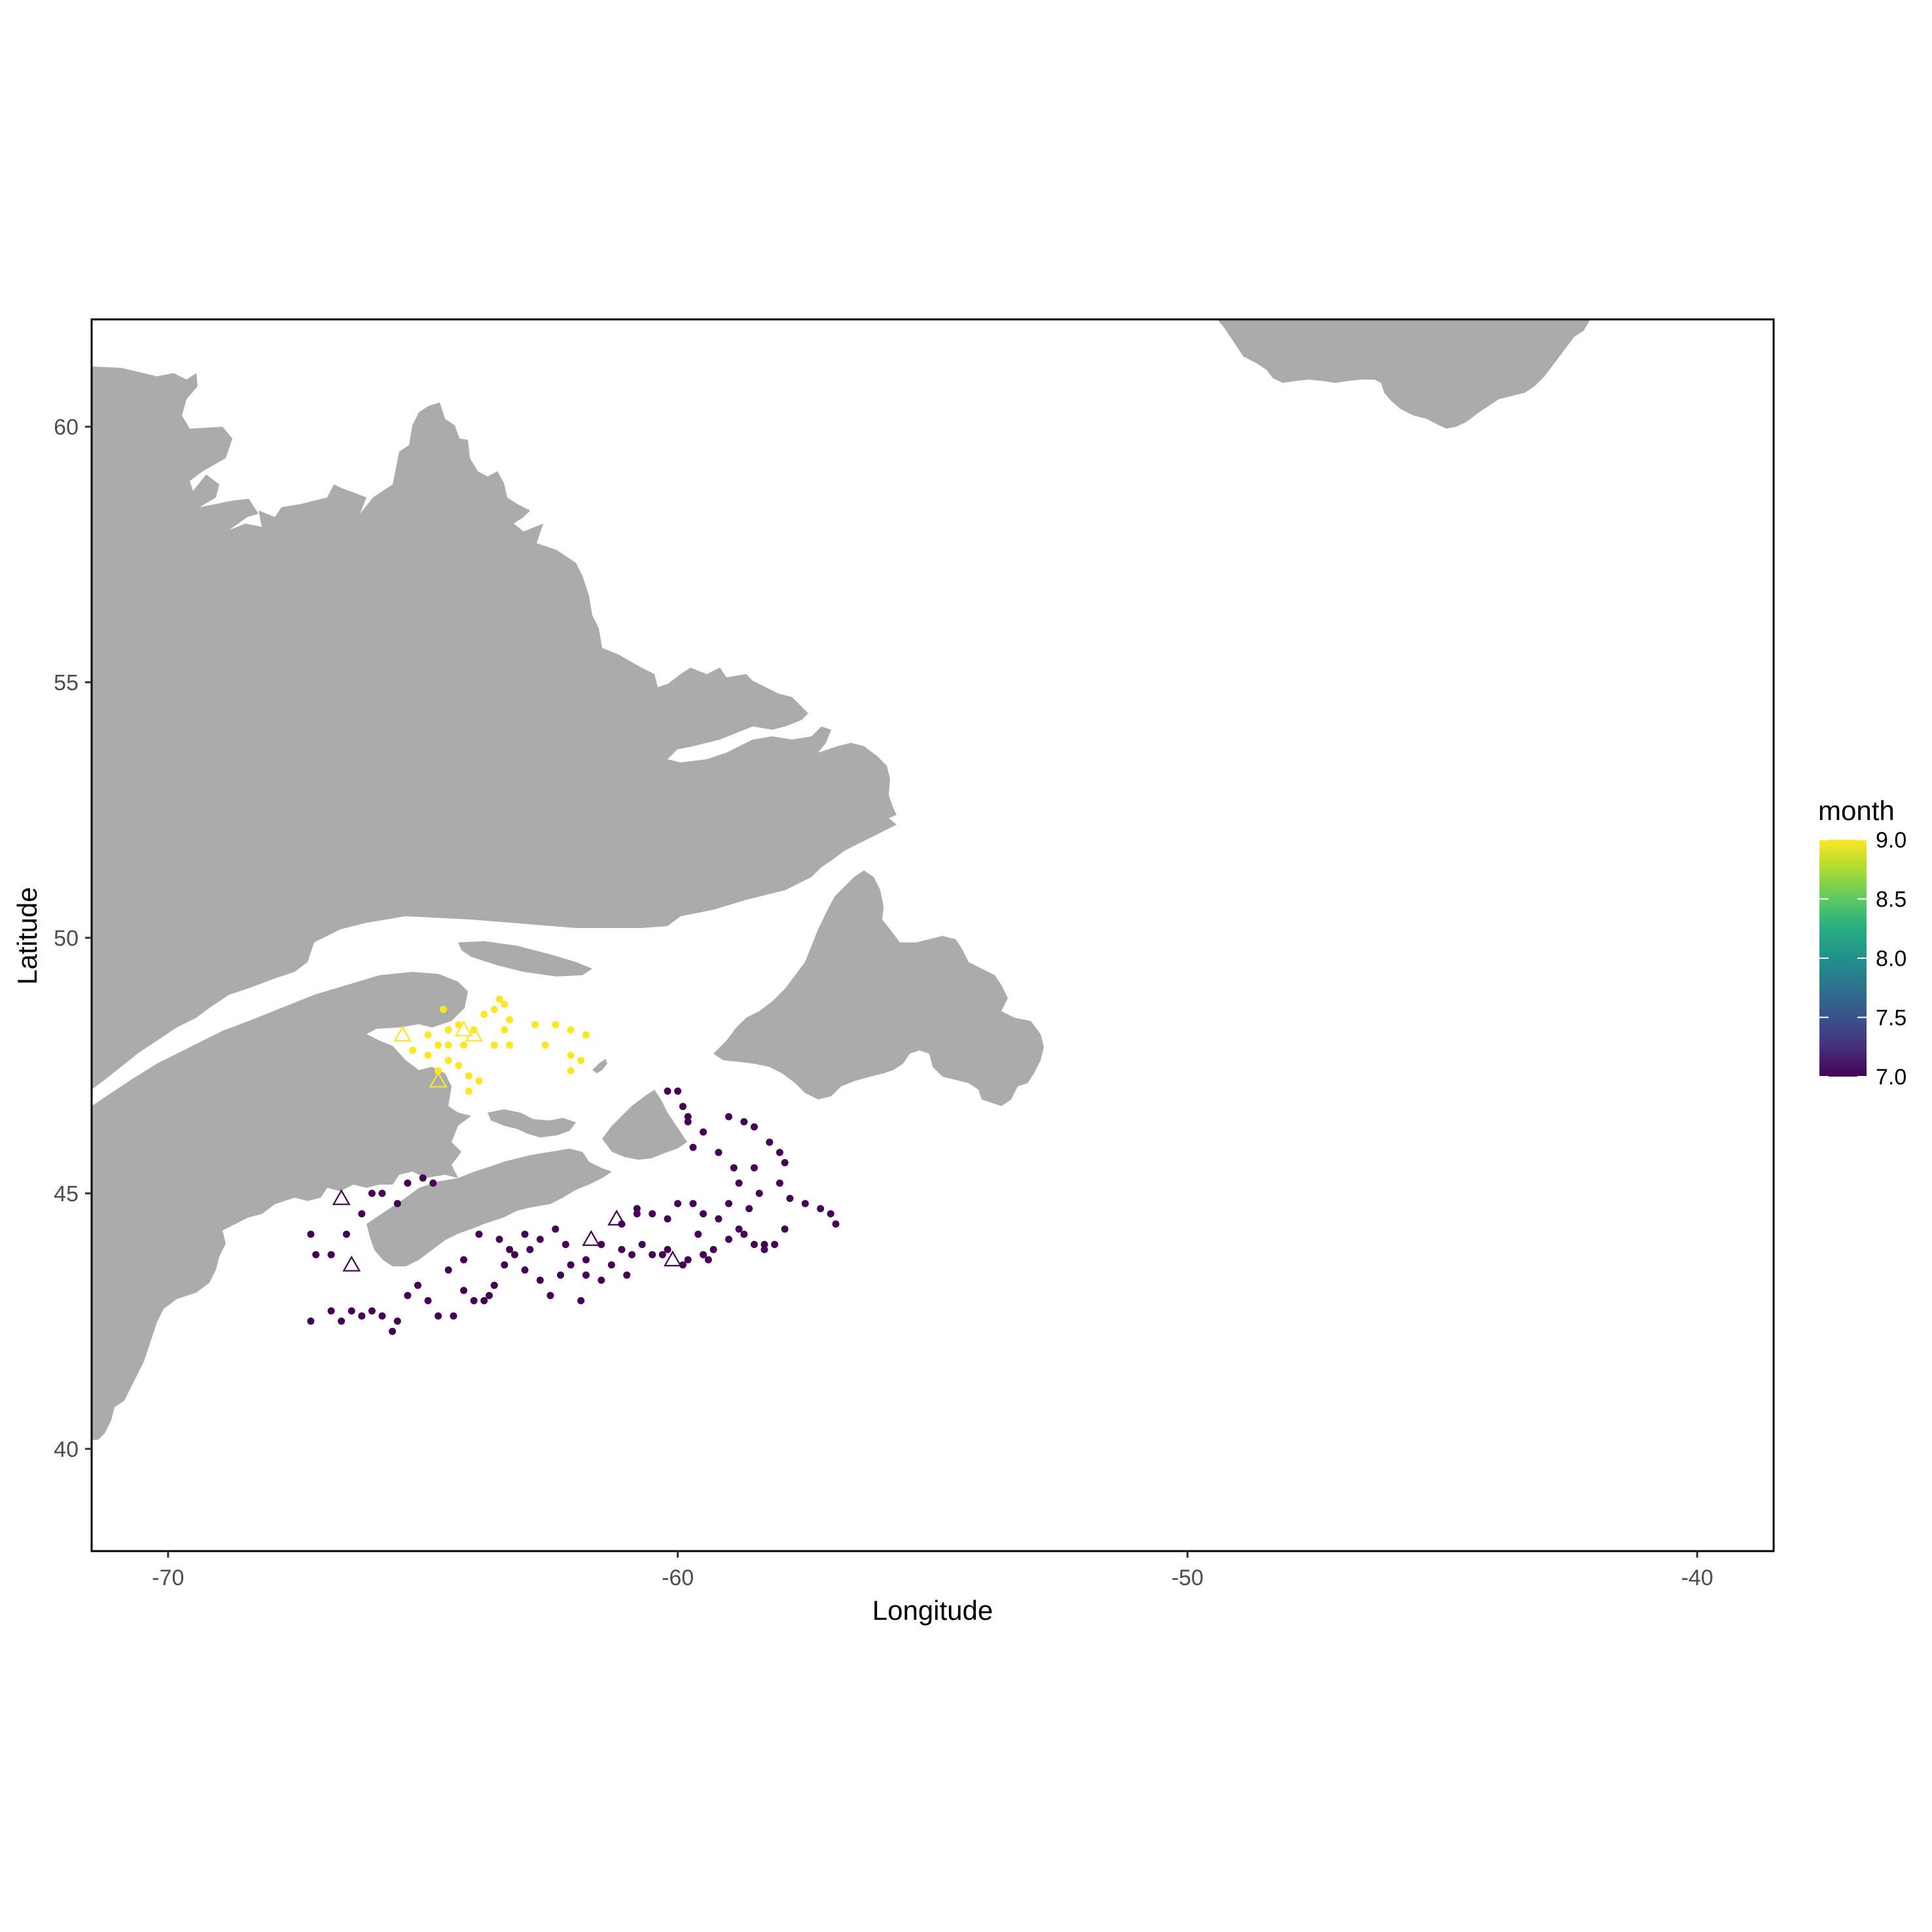 This screenshot has height=1932, width=1932. I want to click on legend-title: month, so click(1856, 810).